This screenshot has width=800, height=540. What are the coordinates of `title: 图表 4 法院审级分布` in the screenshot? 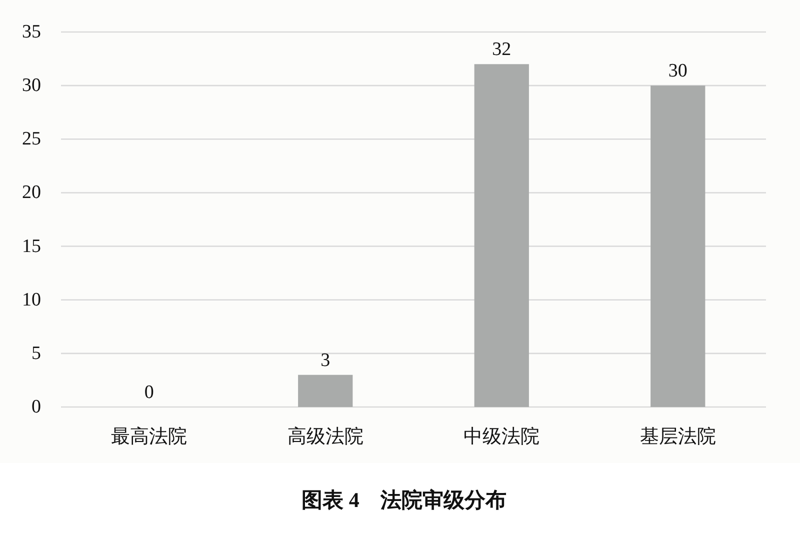 It's located at (404, 500).